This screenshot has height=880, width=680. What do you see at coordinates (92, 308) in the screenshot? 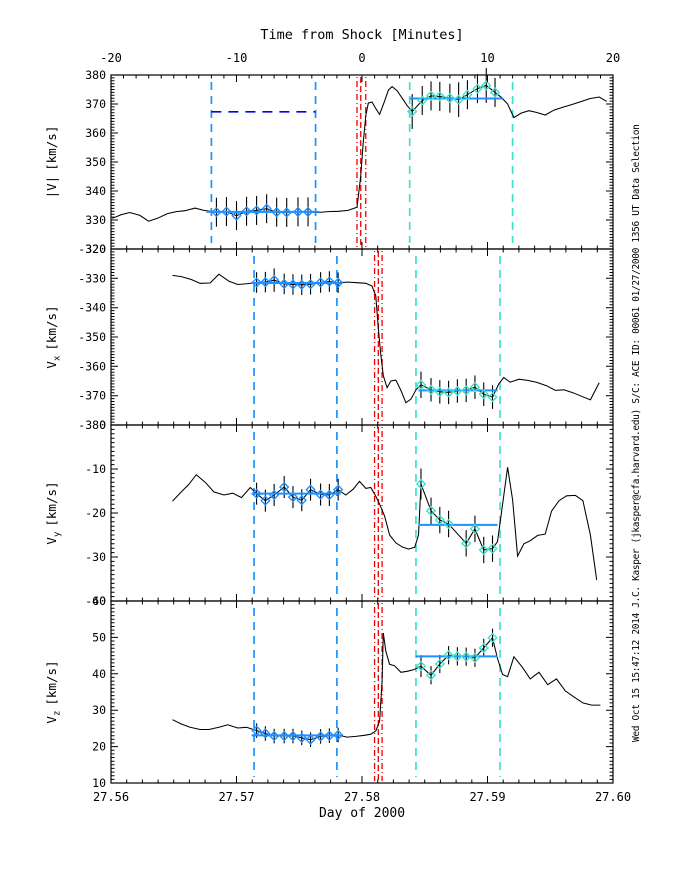
I see `y-tick-label: -340` at bounding box center [92, 308].